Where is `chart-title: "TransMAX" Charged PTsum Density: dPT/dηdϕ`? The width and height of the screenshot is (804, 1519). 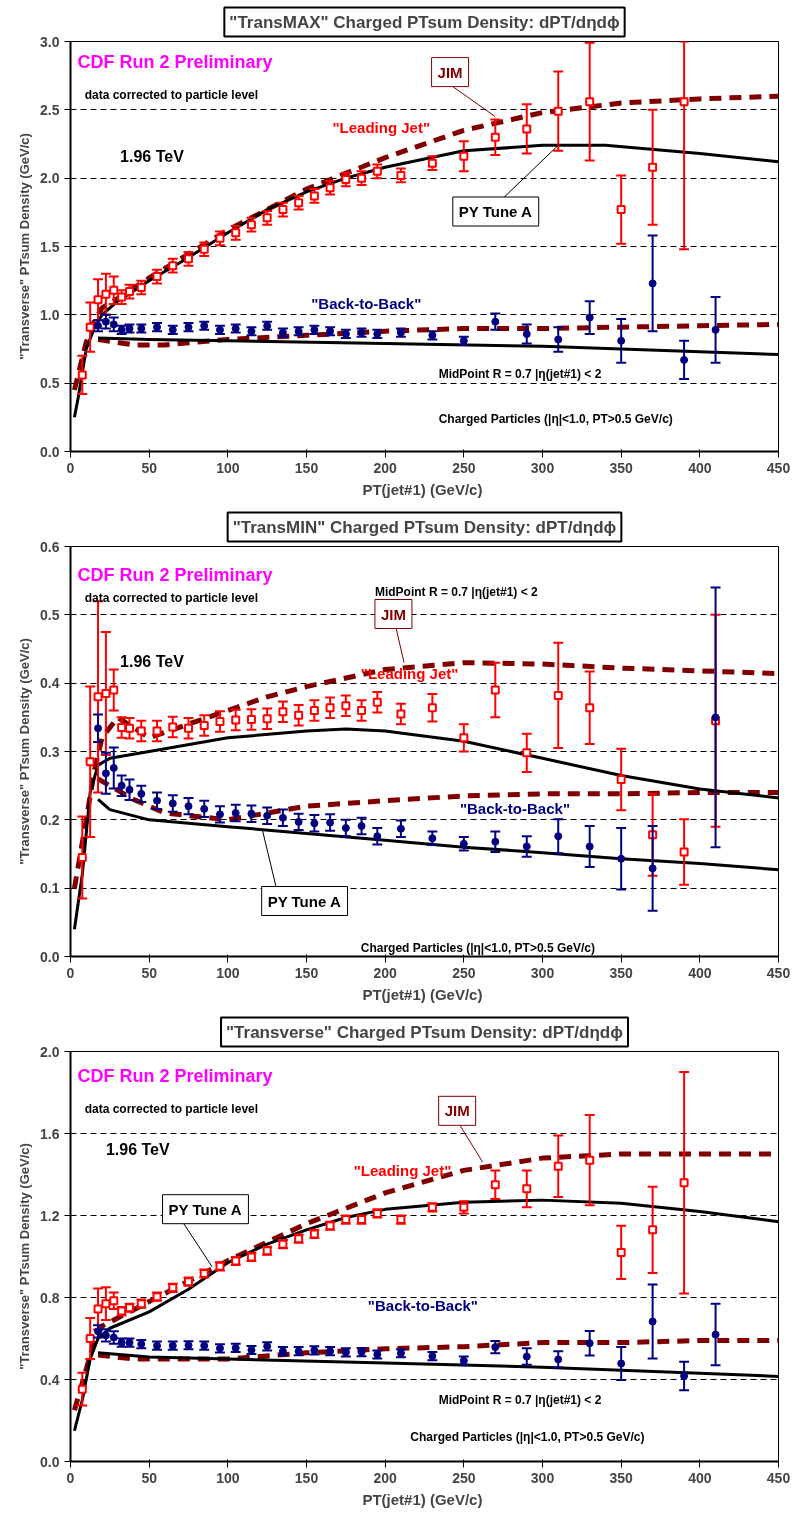 chart-title: "TransMAX" Charged PTsum Density: dPT/dηdϕ is located at coordinates (424, 22).